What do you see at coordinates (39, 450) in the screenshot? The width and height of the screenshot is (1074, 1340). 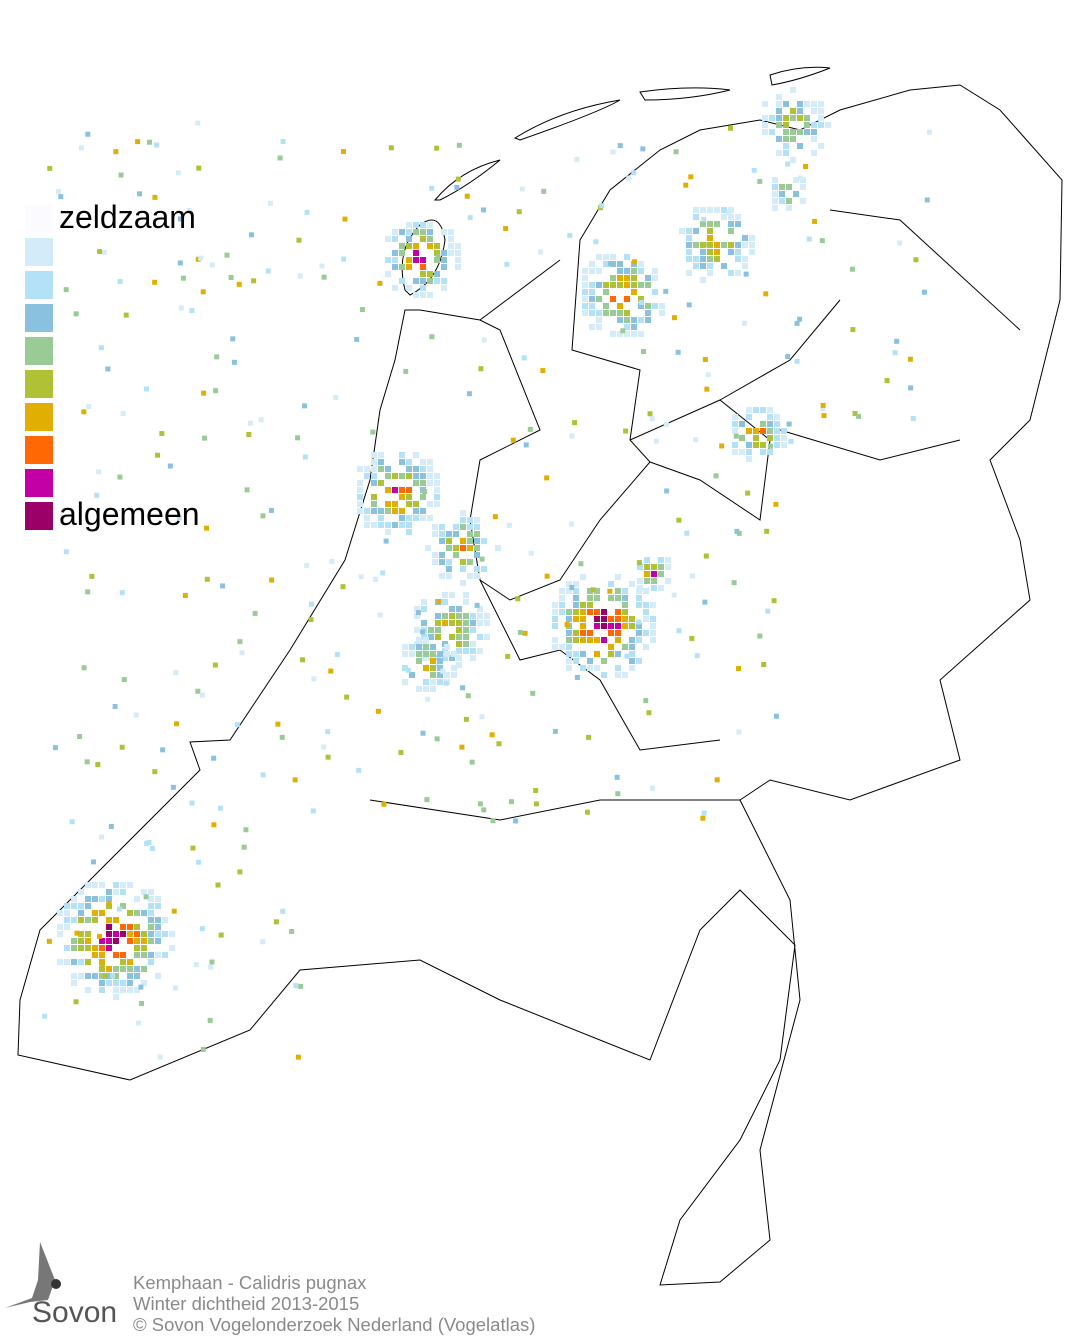 I see `legend-swatch` at bounding box center [39, 450].